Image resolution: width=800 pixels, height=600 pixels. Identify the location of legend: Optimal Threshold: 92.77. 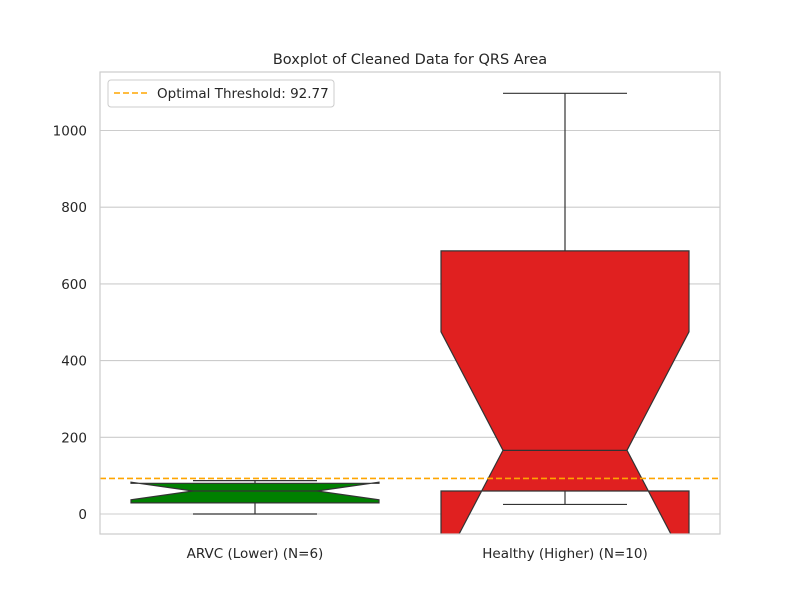
(221, 93).